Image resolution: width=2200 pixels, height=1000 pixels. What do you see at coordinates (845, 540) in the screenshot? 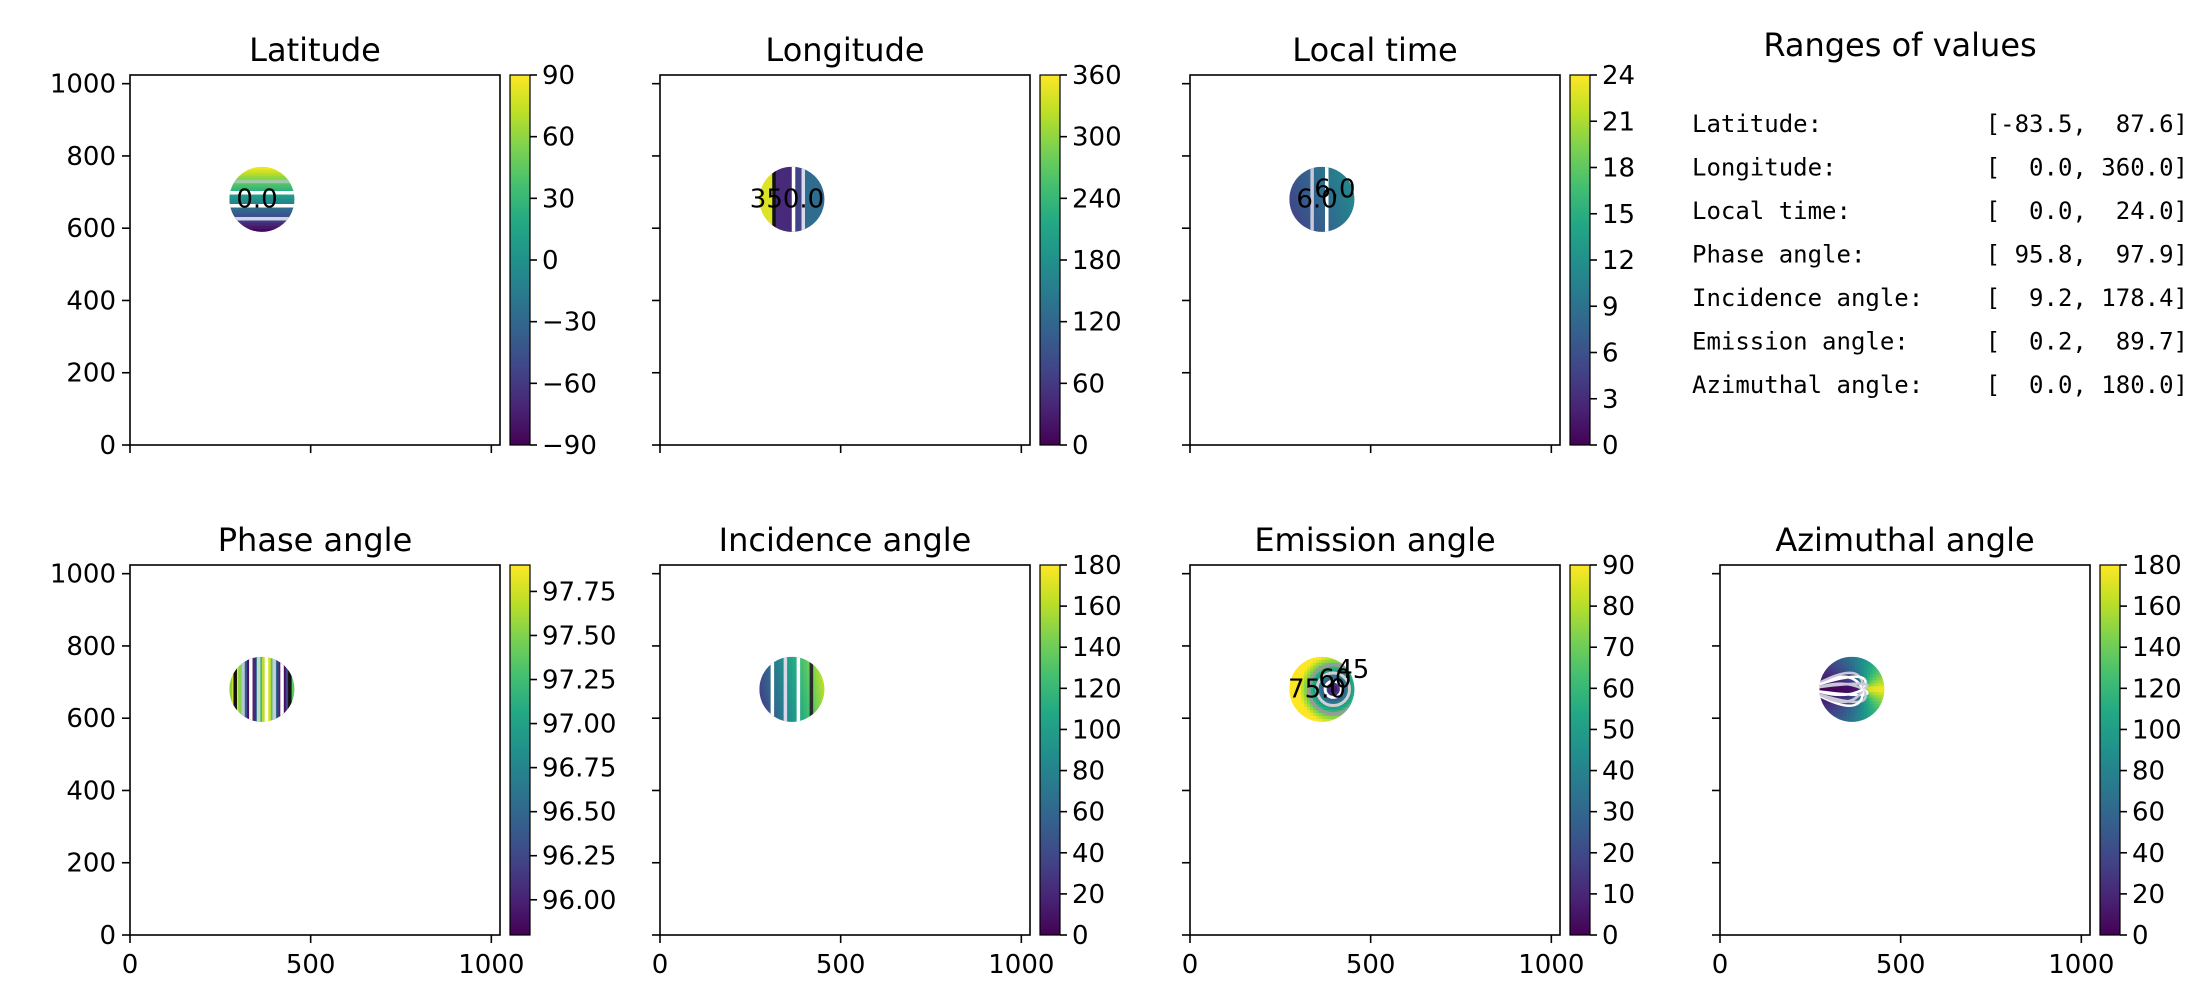
I see `panel-title: Incidence angle` at bounding box center [845, 540].